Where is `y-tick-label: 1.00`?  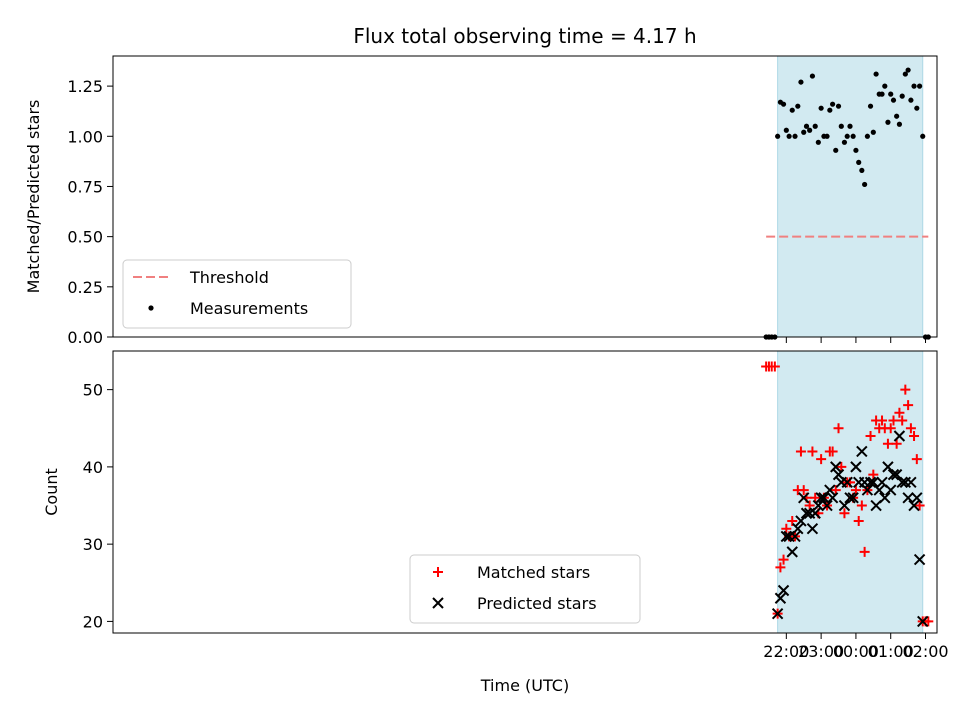
y-tick-label: 1.00 is located at coordinates (85, 136).